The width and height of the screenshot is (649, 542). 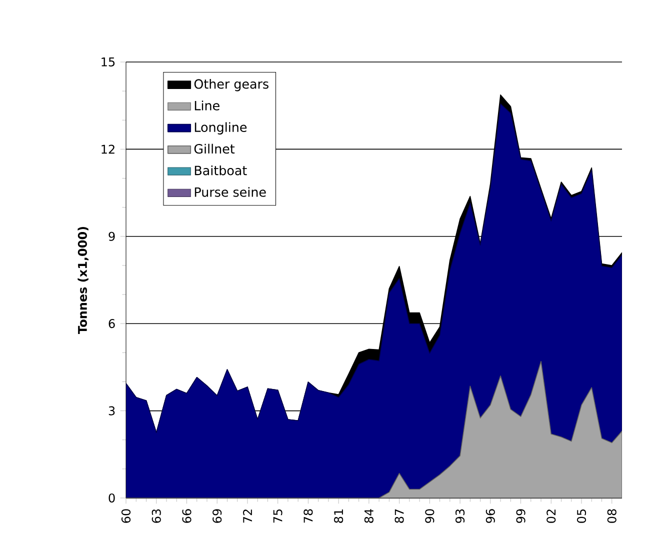 I want to click on x-tick-label: 05, so click(x=581, y=516).